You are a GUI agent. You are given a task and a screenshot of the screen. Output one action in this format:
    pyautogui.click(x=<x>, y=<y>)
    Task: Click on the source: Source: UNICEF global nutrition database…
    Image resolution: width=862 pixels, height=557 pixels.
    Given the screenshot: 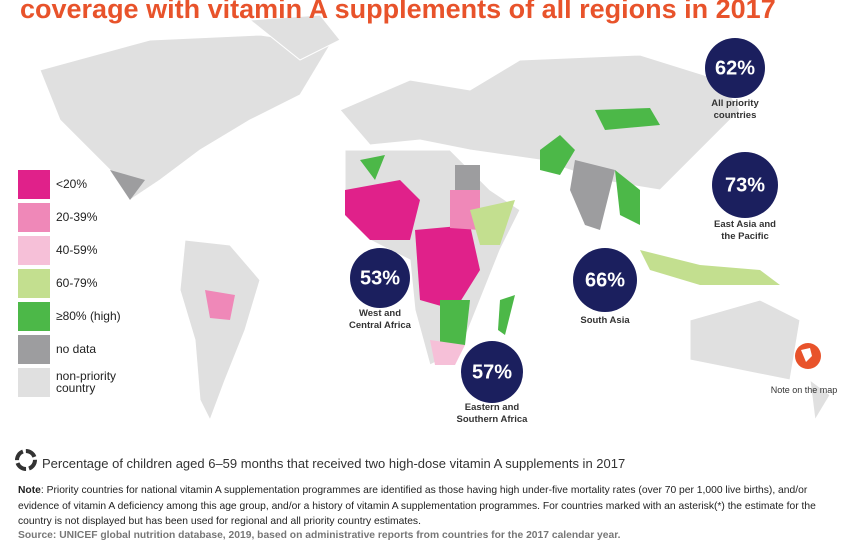 What is the action you would take?
    pyautogui.click(x=319, y=535)
    